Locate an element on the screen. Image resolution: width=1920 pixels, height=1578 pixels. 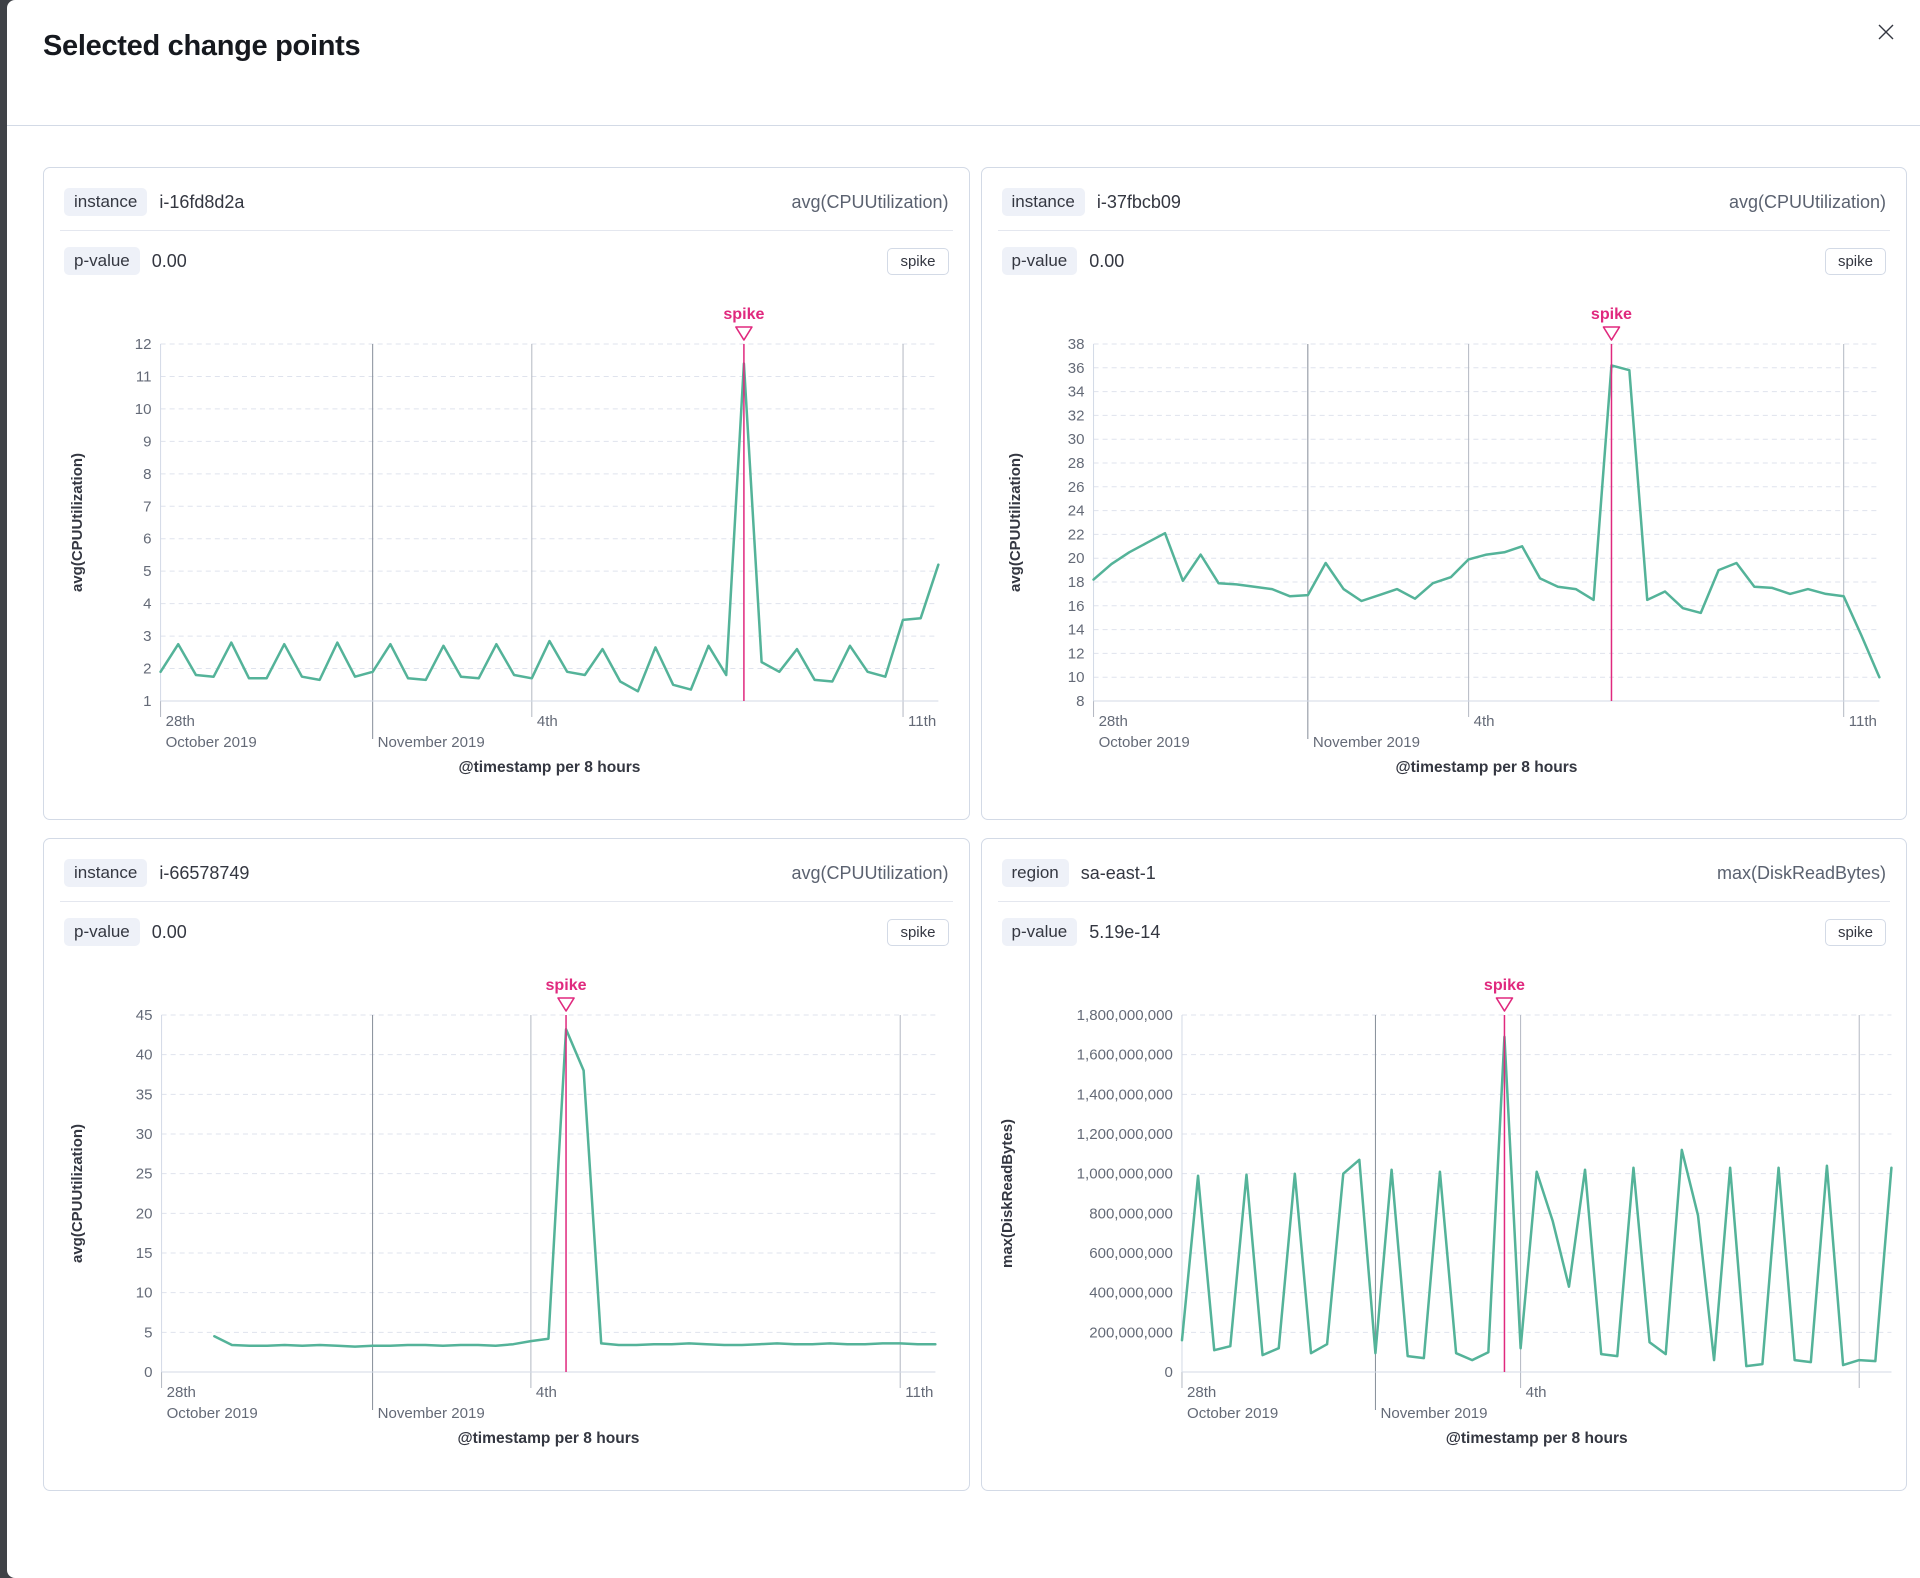
svg-text: 7 is located at coordinates (147, 506).